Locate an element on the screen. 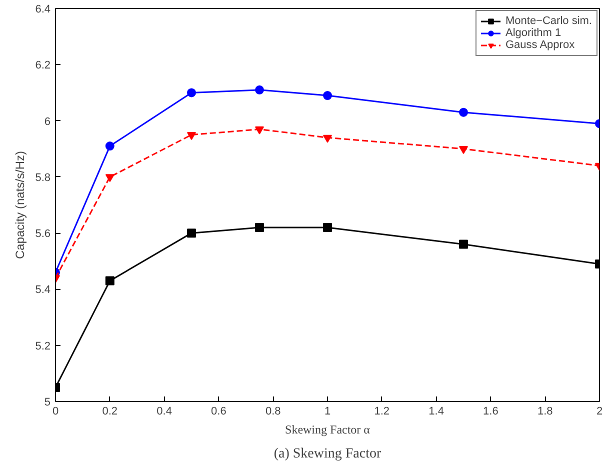 This screenshot has height=466, width=613. x-tick-label: 1 is located at coordinates (327, 412).